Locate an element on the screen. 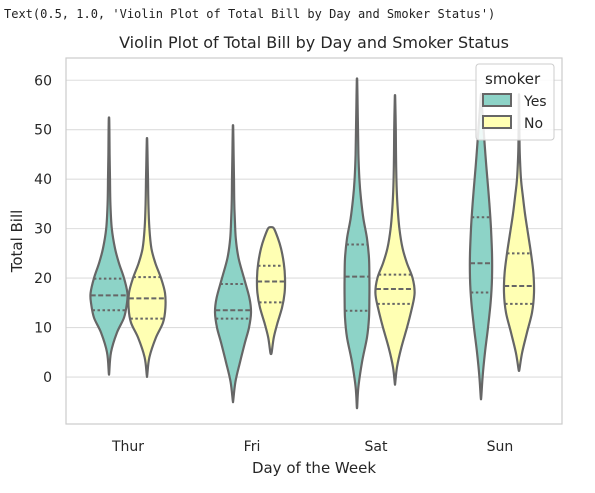 The width and height of the screenshot is (595, 493). x-tick-label: Sun is located at coordinates (500, 447).